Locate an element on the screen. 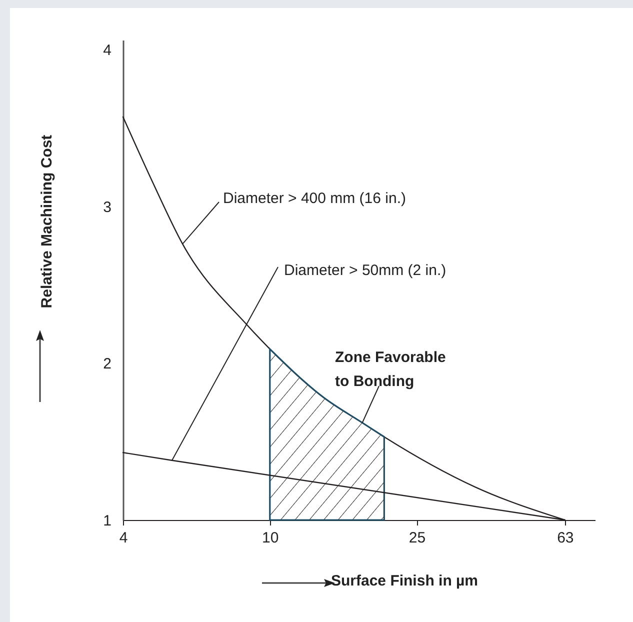  x-tick-label: 63 is located at coordinates (565, 538).